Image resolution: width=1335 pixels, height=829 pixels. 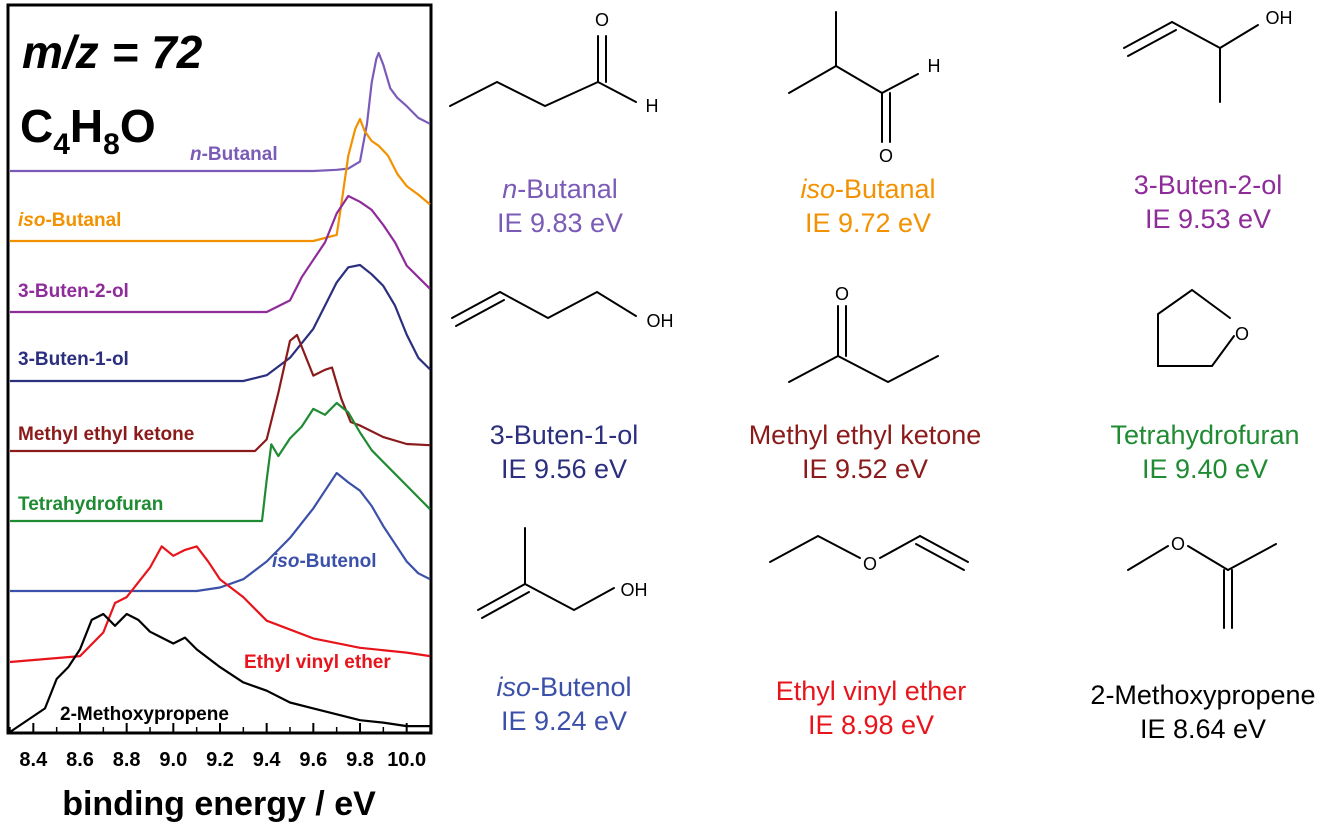 I want to click on molecule-ie: IE 9.40 eV, so click(x=1205, y=469).